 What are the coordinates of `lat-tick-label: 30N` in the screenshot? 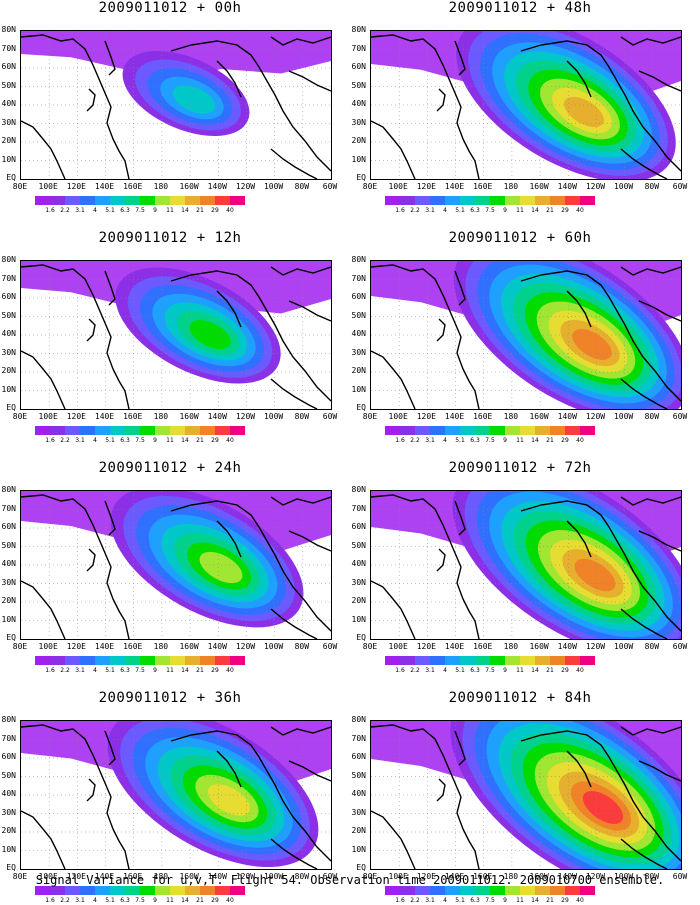 It's located at (8, 812).